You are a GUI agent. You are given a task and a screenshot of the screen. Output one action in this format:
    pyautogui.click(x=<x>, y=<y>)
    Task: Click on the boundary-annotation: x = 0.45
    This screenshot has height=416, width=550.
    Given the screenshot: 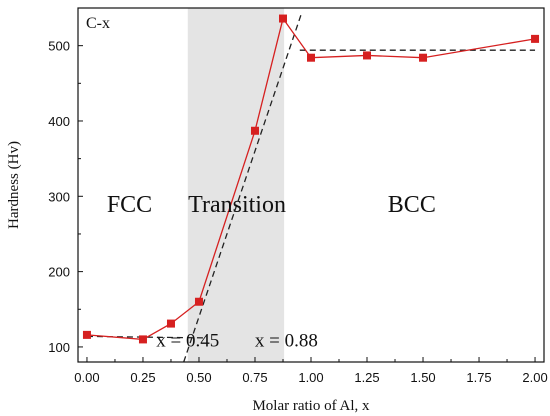 What is the action you would take?
    pyautogui.click(x=187, y=341)
    